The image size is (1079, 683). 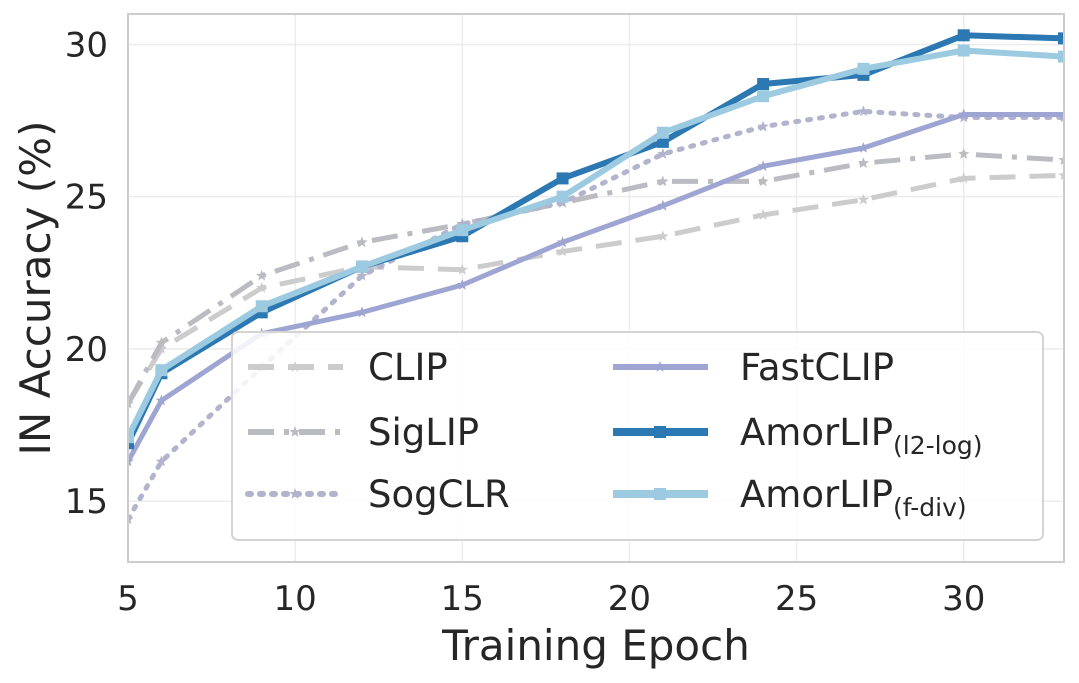 I want to click on y-tick-label: 15, so click(x=86, y=502).